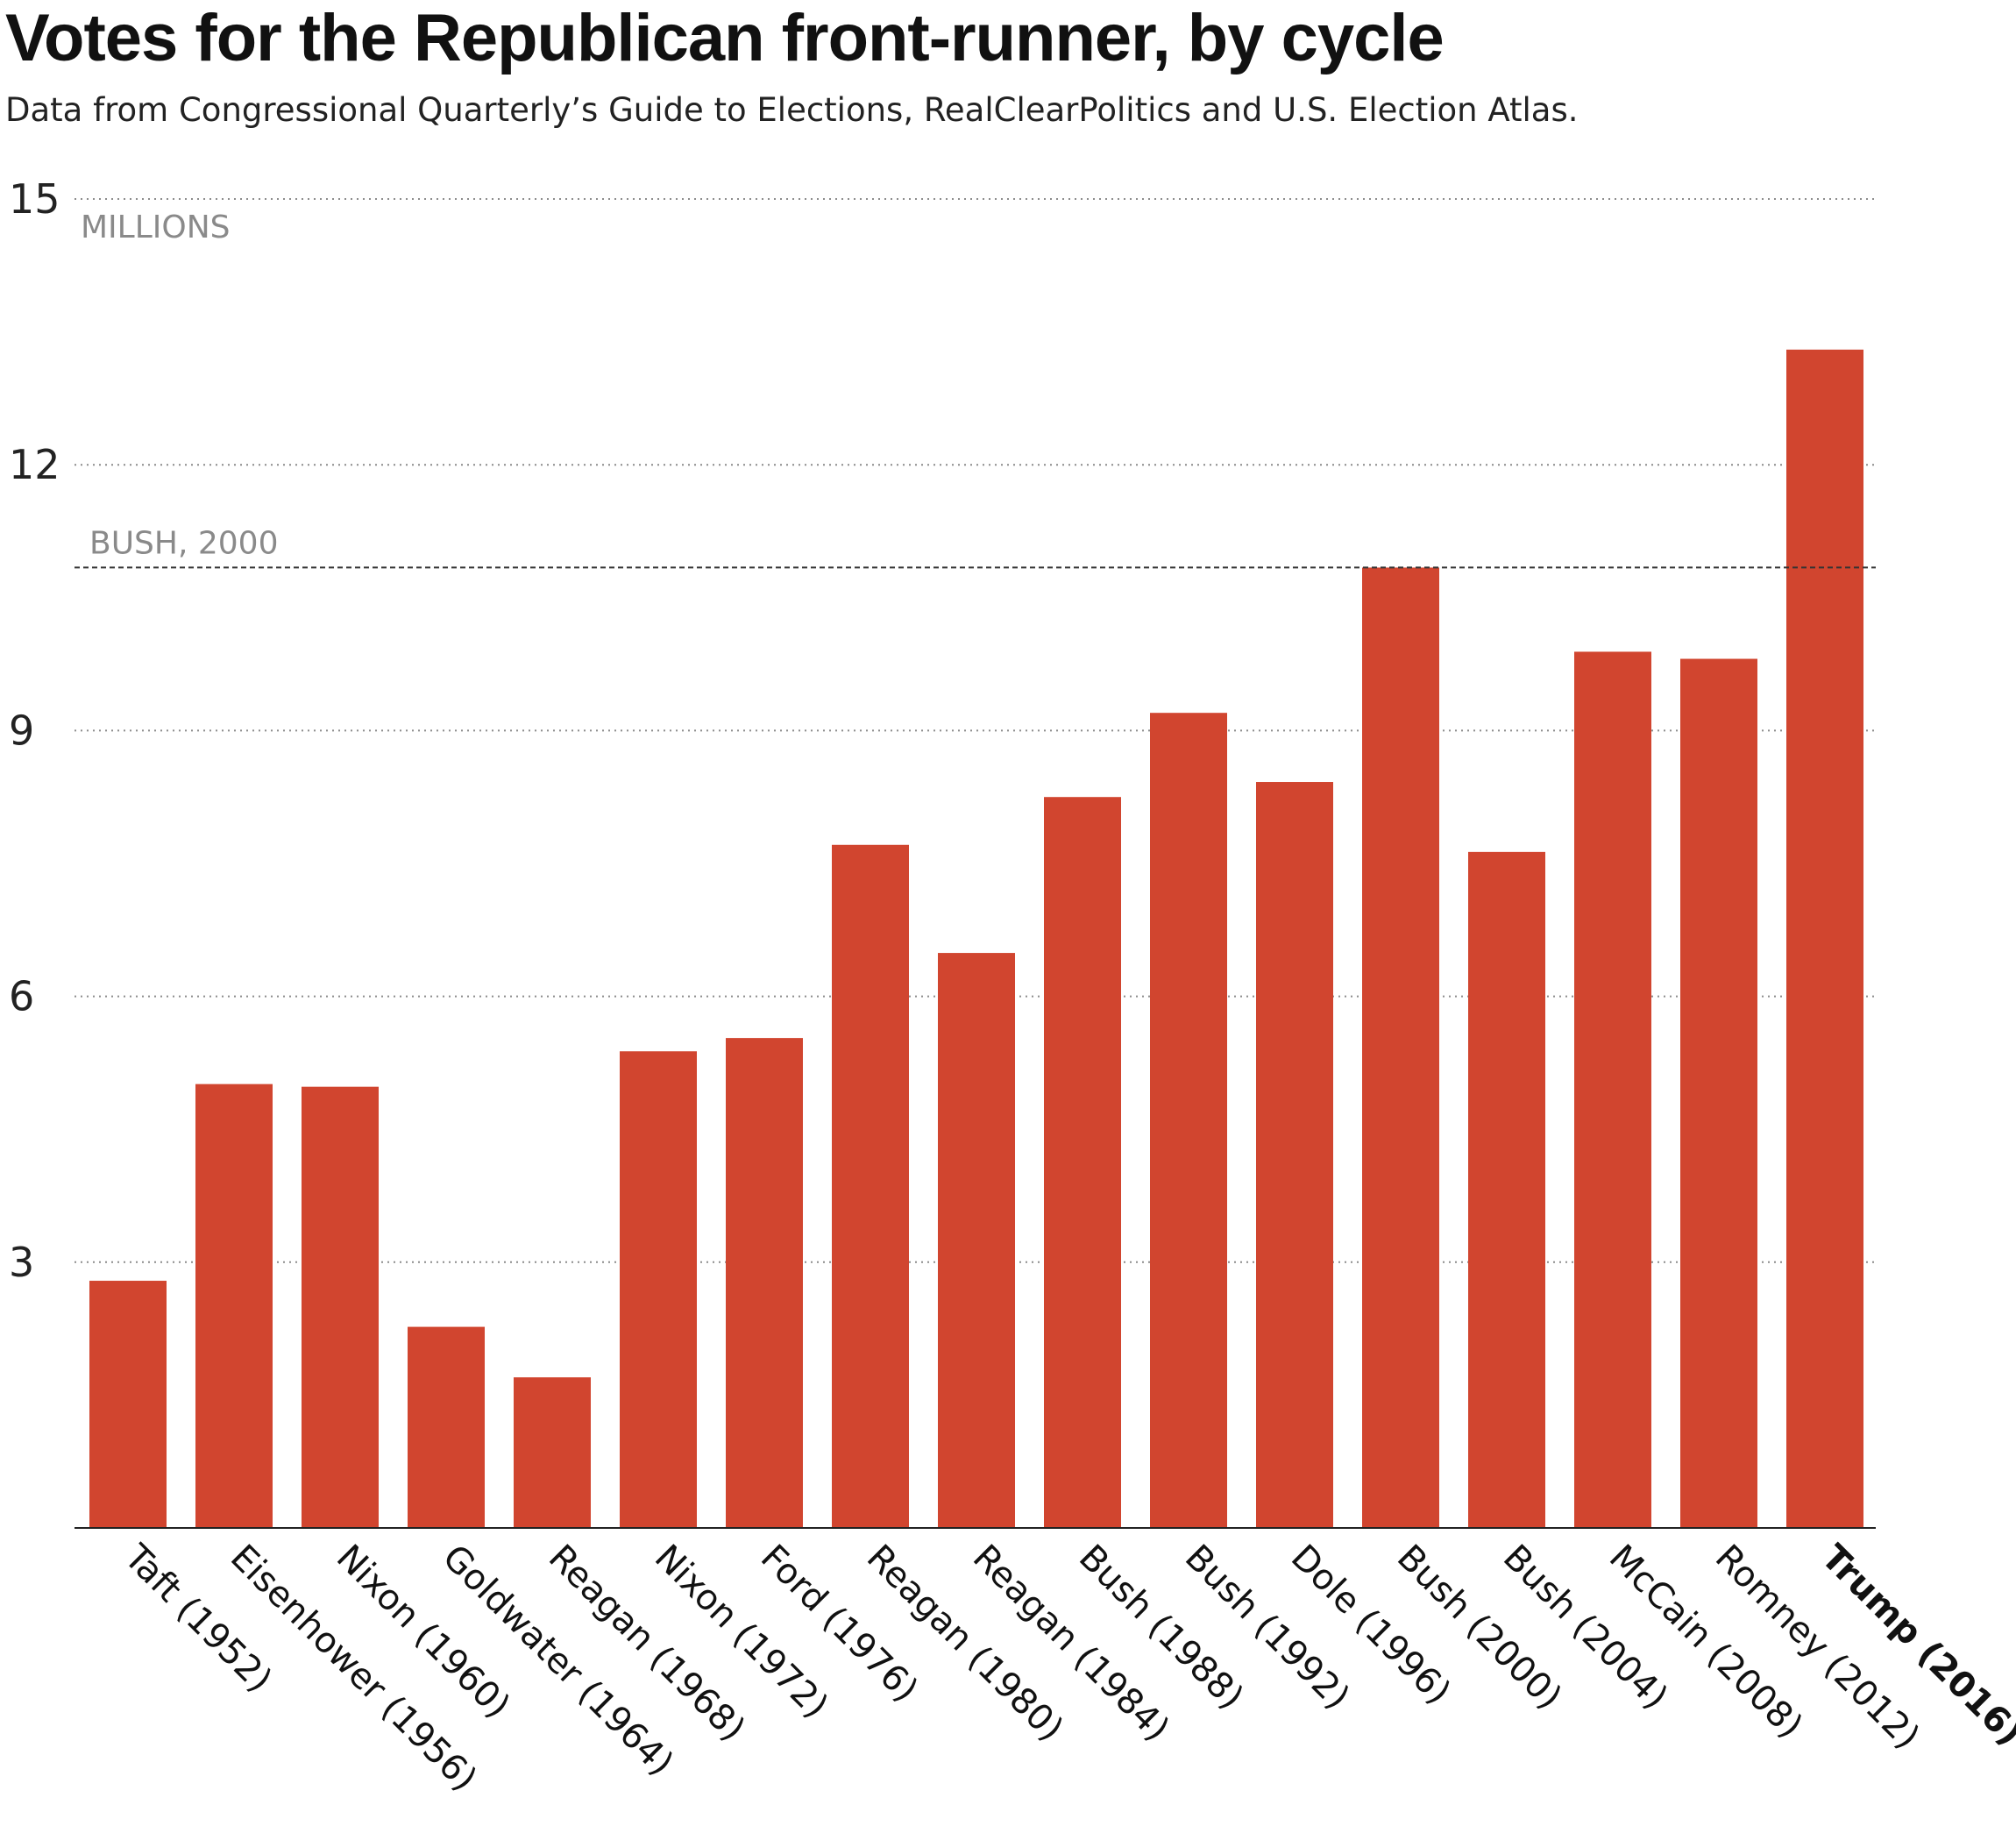  What do you see at coordinates (21, 996) in the screenshot?
I see `y-tick-label: 6` at bounding box center [21, 996].